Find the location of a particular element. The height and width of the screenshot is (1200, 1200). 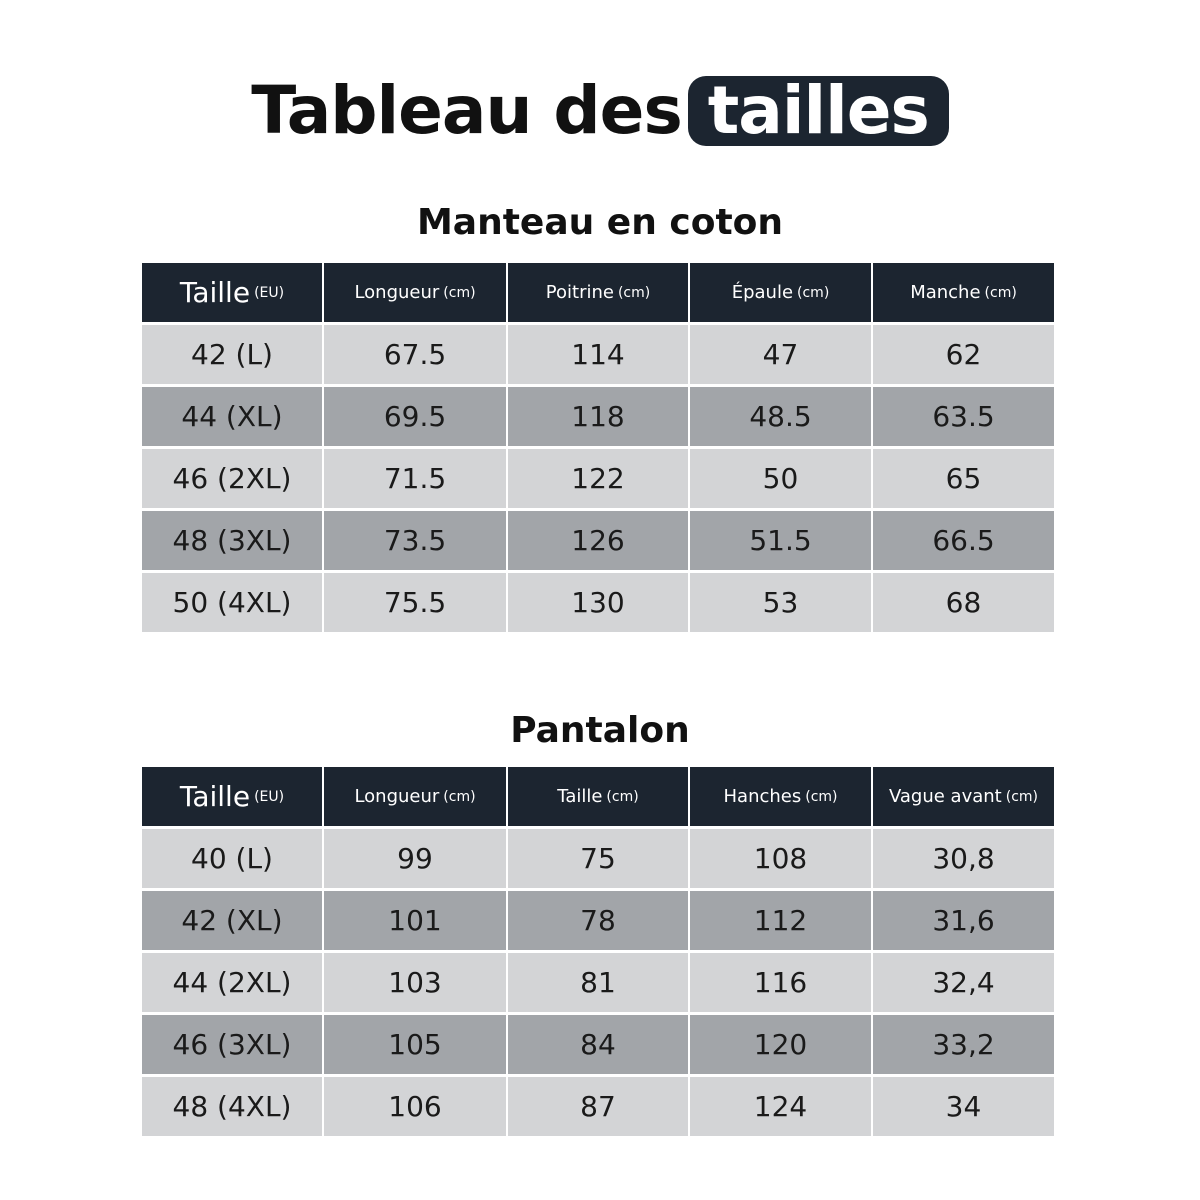

measurement-cell: 66.5 is located at coordinates (963, 540).